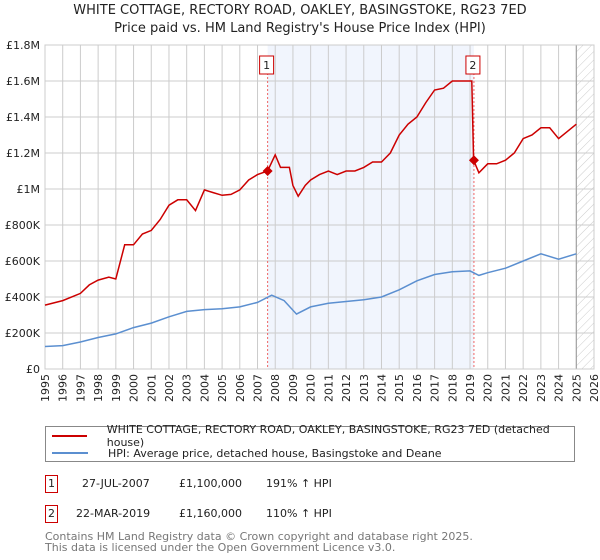  Describe the element at coordinates (559, 388) in the screenshot. I see `x-tick-label: 2024` at that location.